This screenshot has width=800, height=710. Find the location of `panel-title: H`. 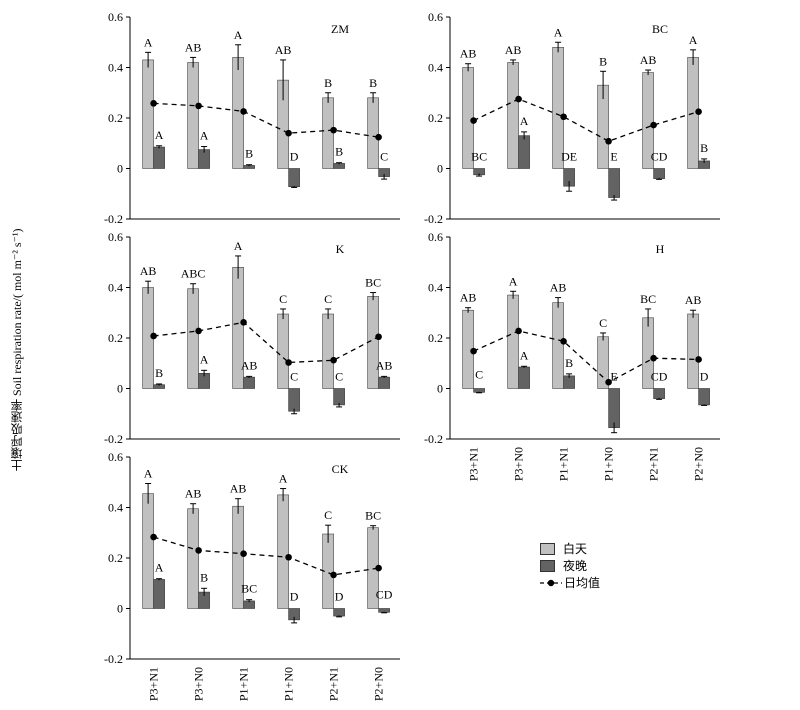

panel-title: H is located at coordinates (660, 249).